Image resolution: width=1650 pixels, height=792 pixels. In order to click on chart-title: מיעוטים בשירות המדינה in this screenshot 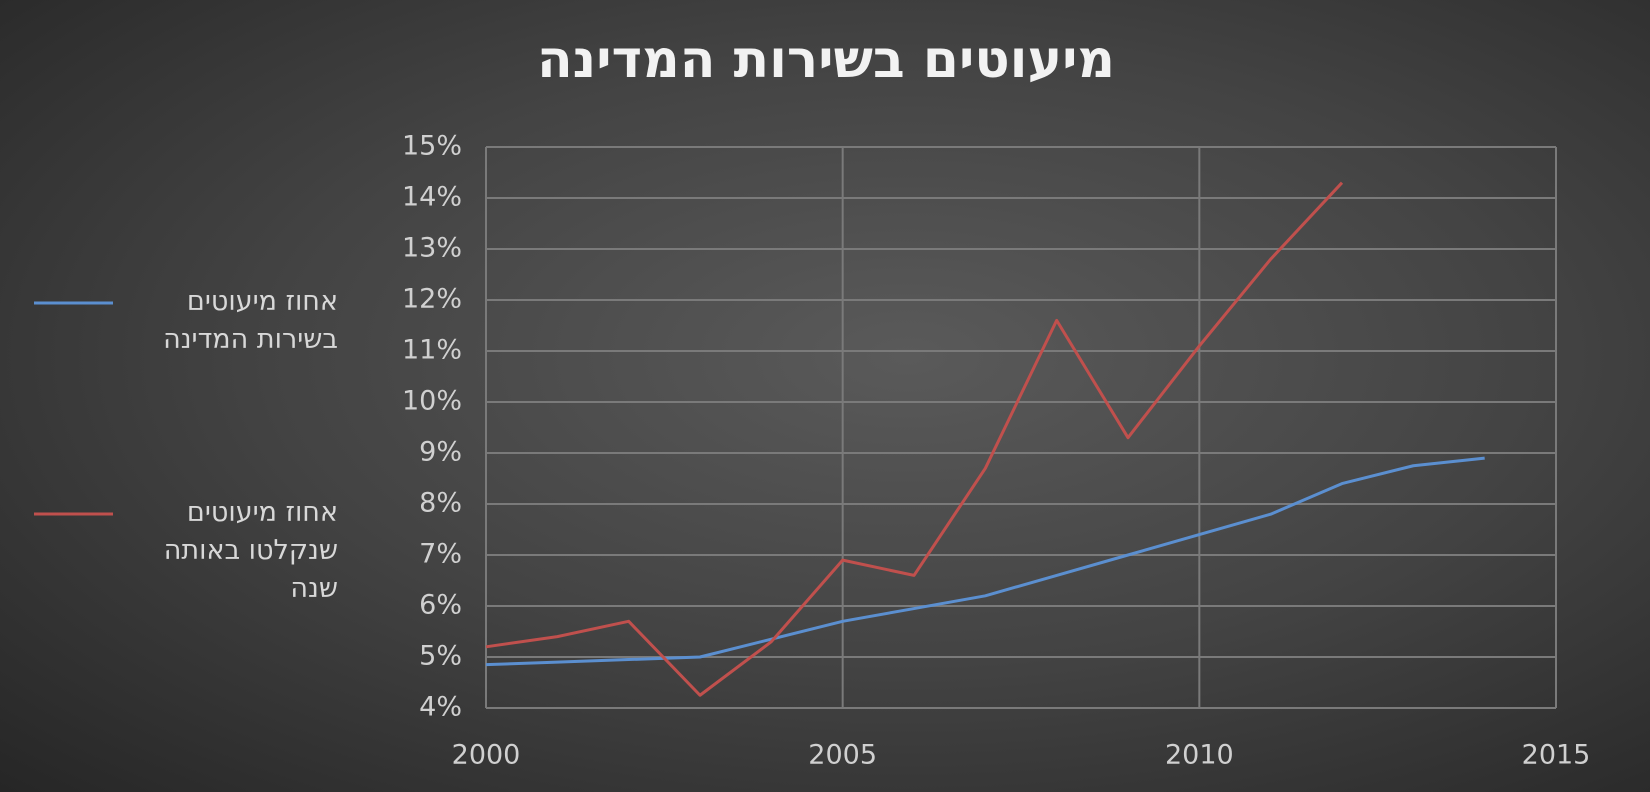, I will do `click(826, 60)`.